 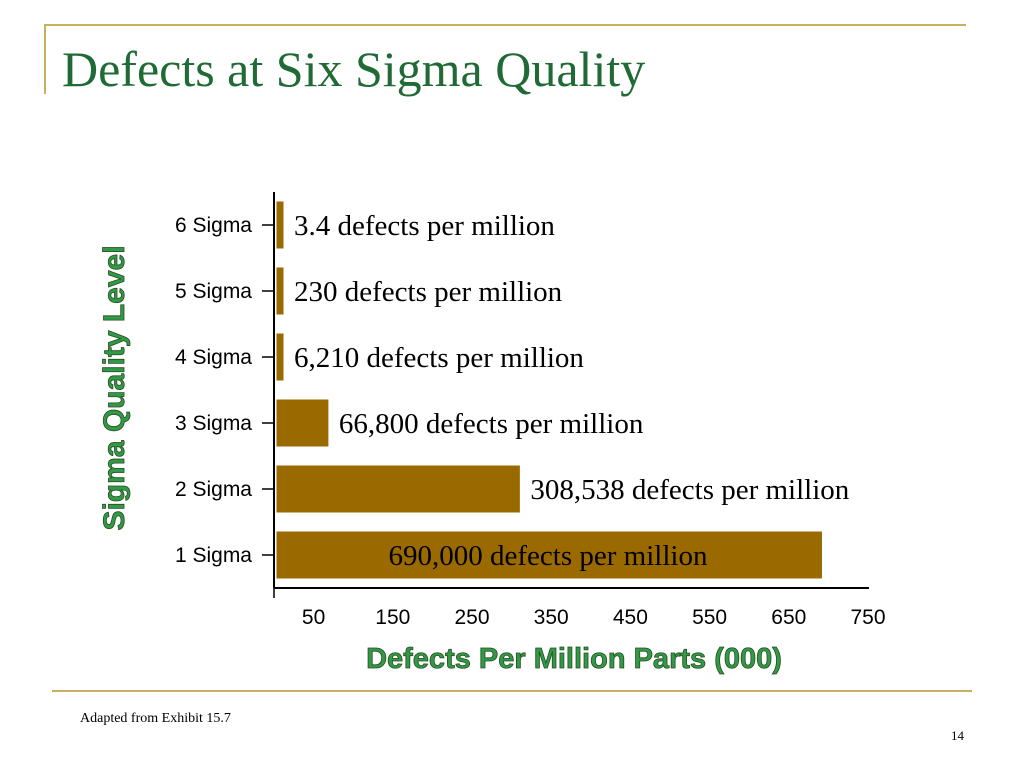 I want to click on bar-6-sigma, so click(x=280, y=225).